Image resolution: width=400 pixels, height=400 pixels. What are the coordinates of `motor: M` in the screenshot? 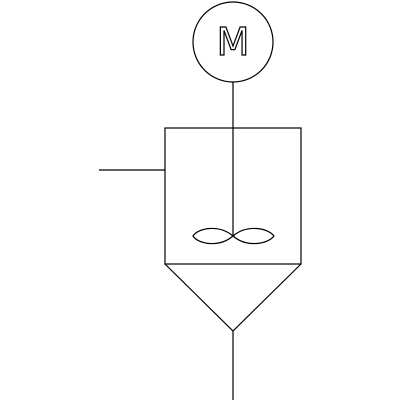 It's located at (233, 42).